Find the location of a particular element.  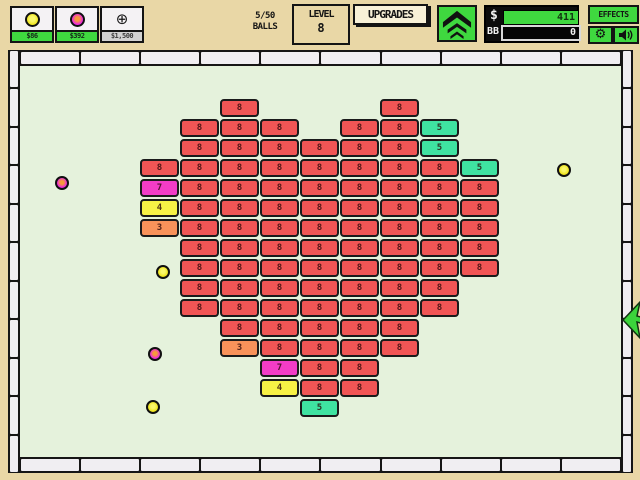

effects-button: EFFECTS is located at coordinates (613, 14).